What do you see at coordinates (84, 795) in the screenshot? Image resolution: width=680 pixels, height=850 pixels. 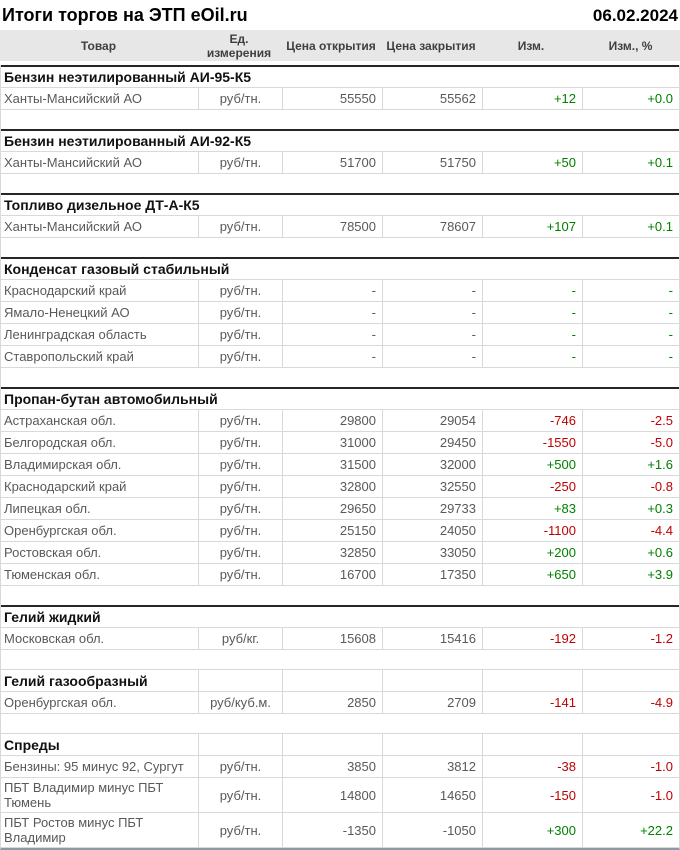 I see `product-cell: ПБТ Владимир минус ПБТ Тюмень` at bounding box center [84, 795].